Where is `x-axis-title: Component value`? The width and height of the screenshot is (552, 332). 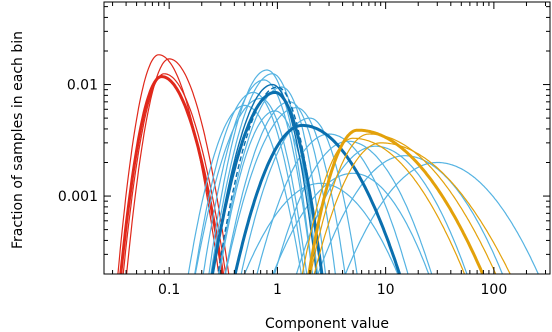
x-axis-title: Component value is located at coordinates (327, 324).